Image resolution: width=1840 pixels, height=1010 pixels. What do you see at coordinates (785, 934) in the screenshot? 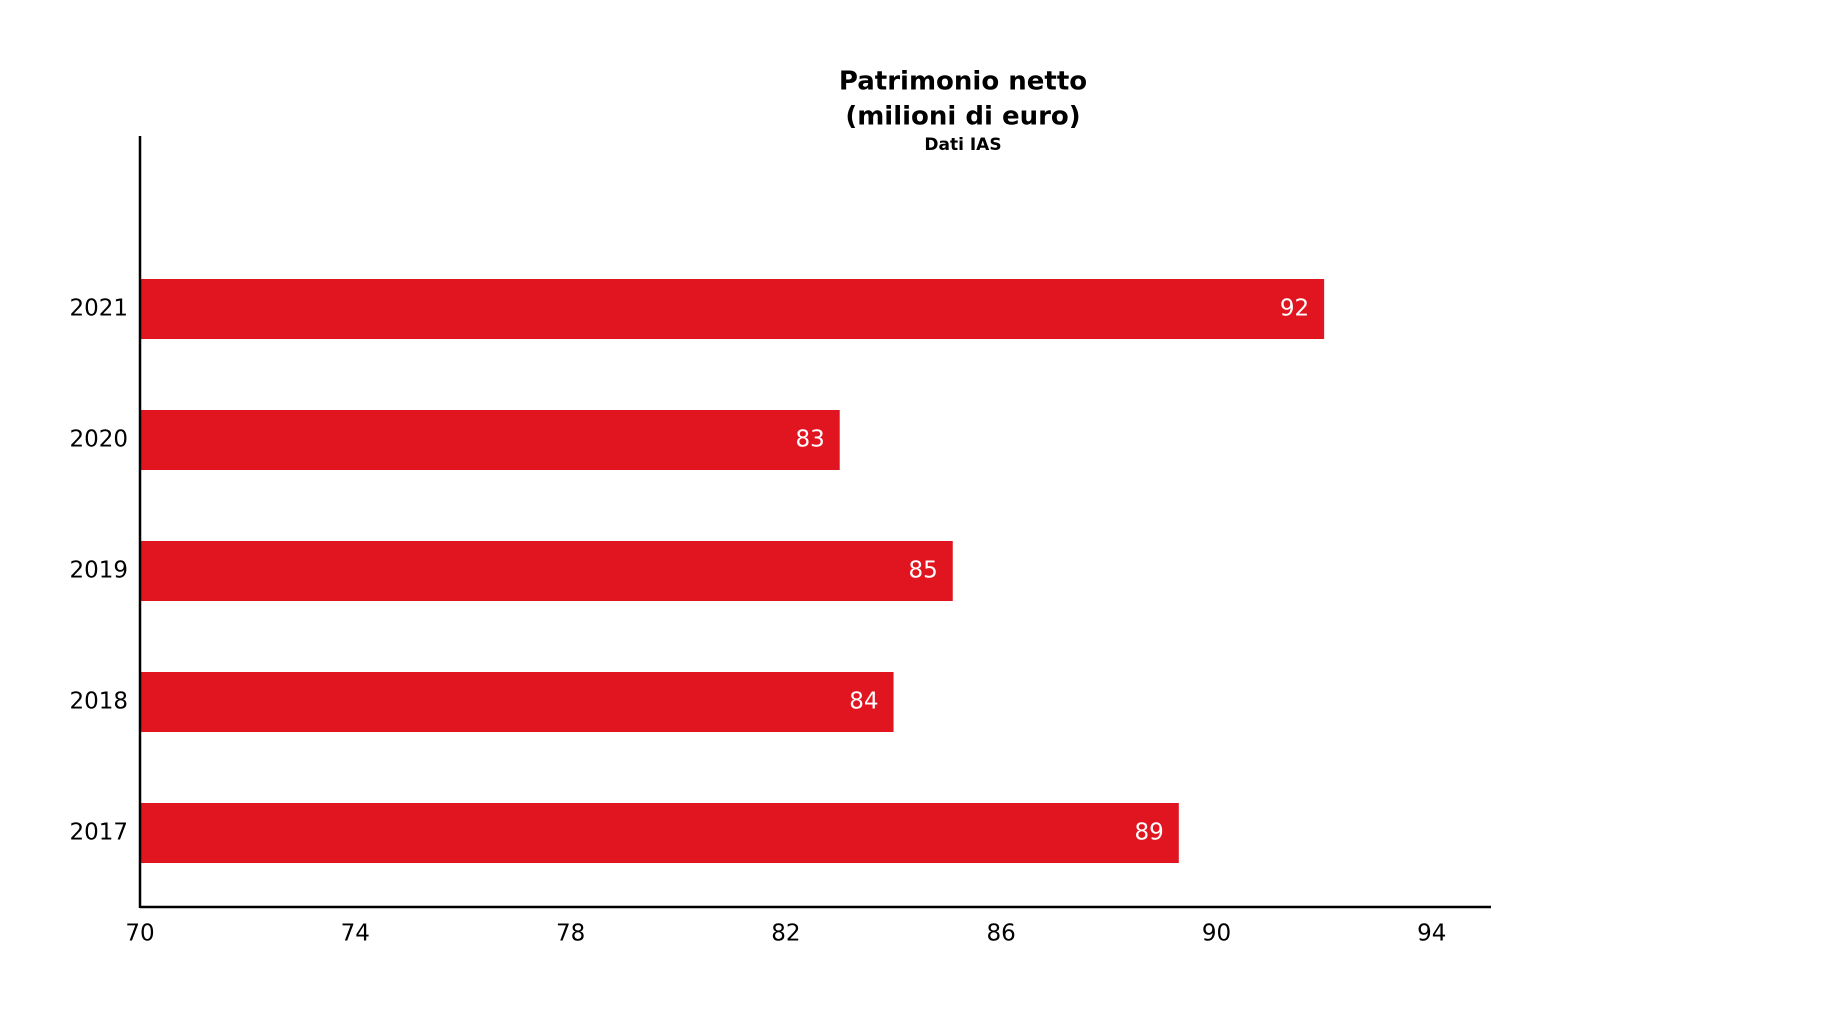
I see `x-tick-label: 82` at bounding box center [785, 934].